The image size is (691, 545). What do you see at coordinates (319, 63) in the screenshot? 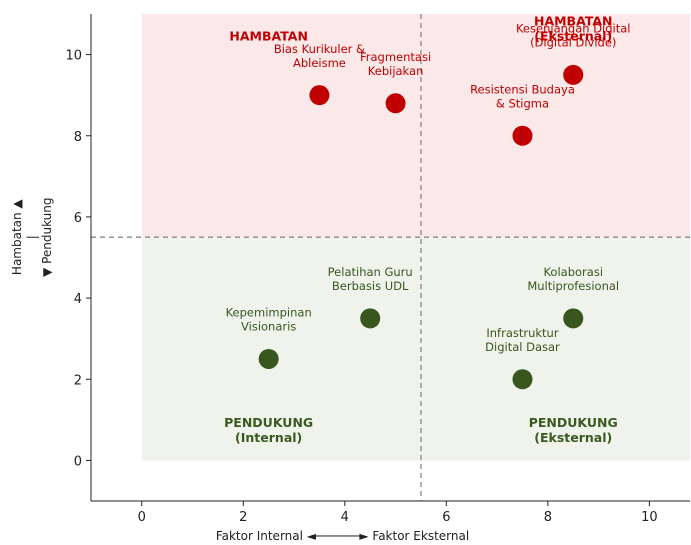
I see `point-label-line: Ableisme` at bounding box center [319, 63].